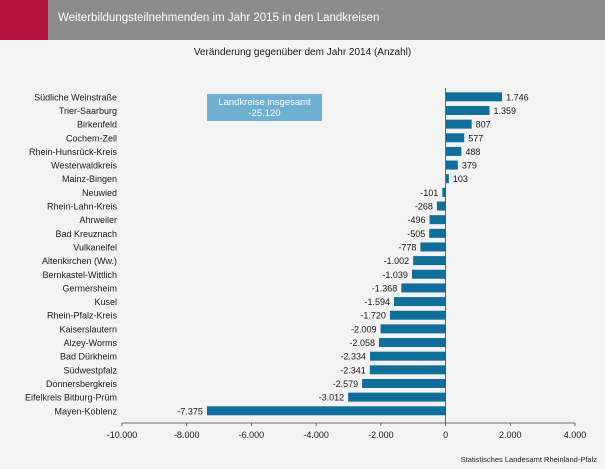  I want to click on value-label: 103, so click(460, 179).